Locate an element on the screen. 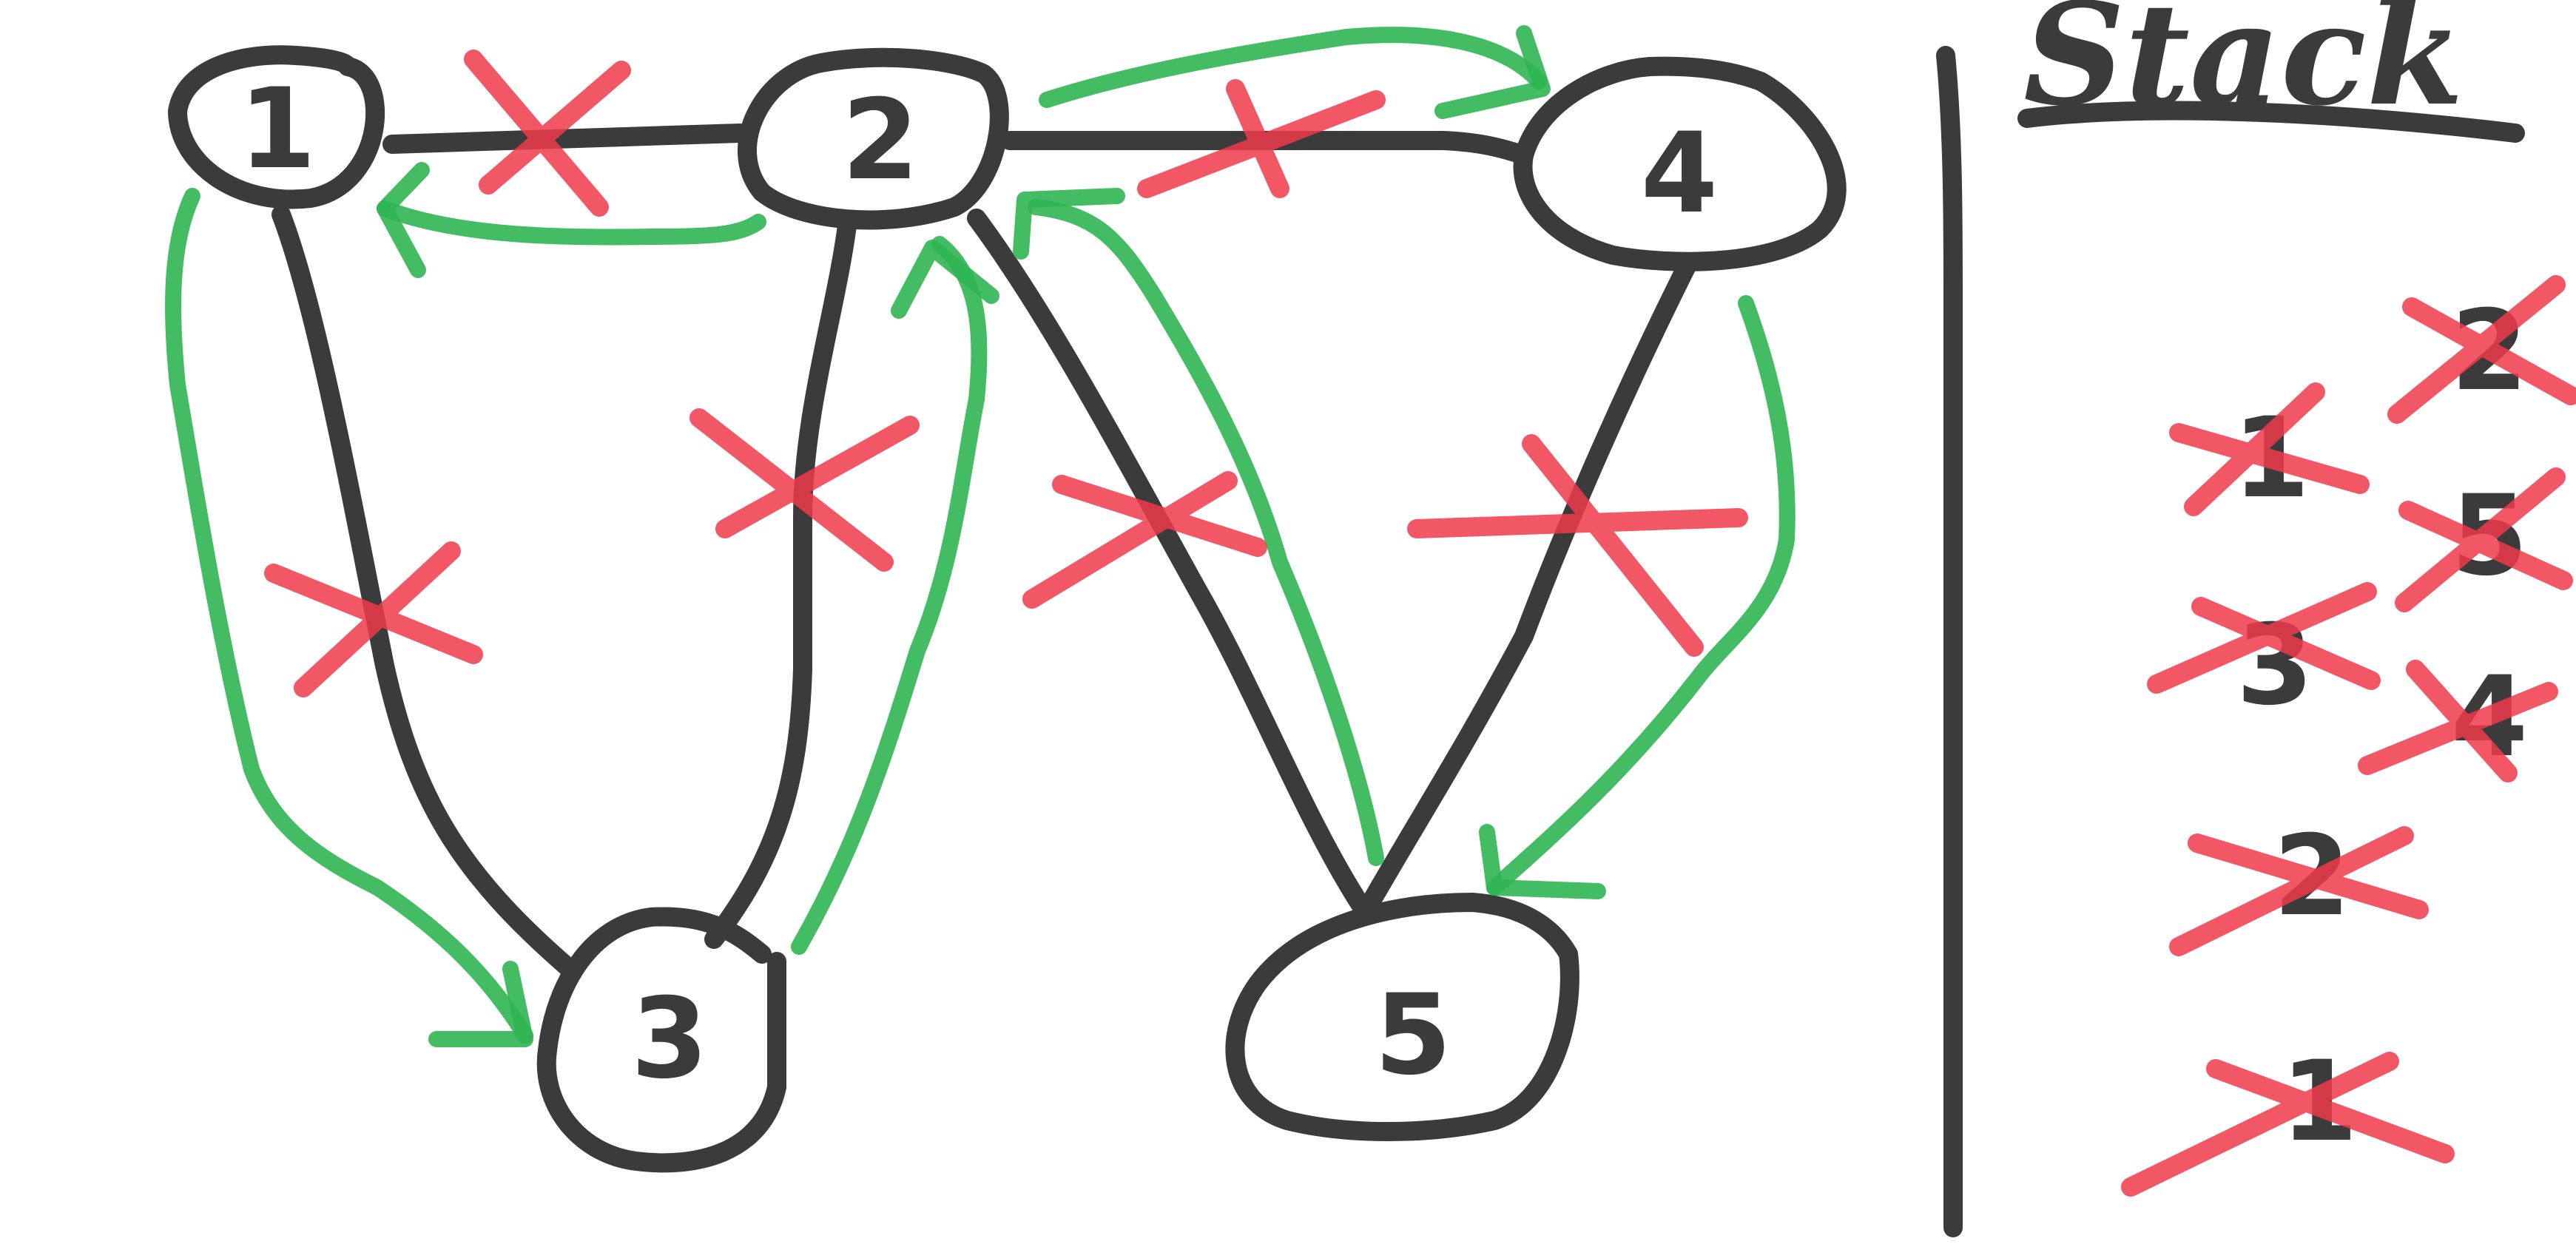  node-4-label: 4 is located at coordinates (1679, 173).